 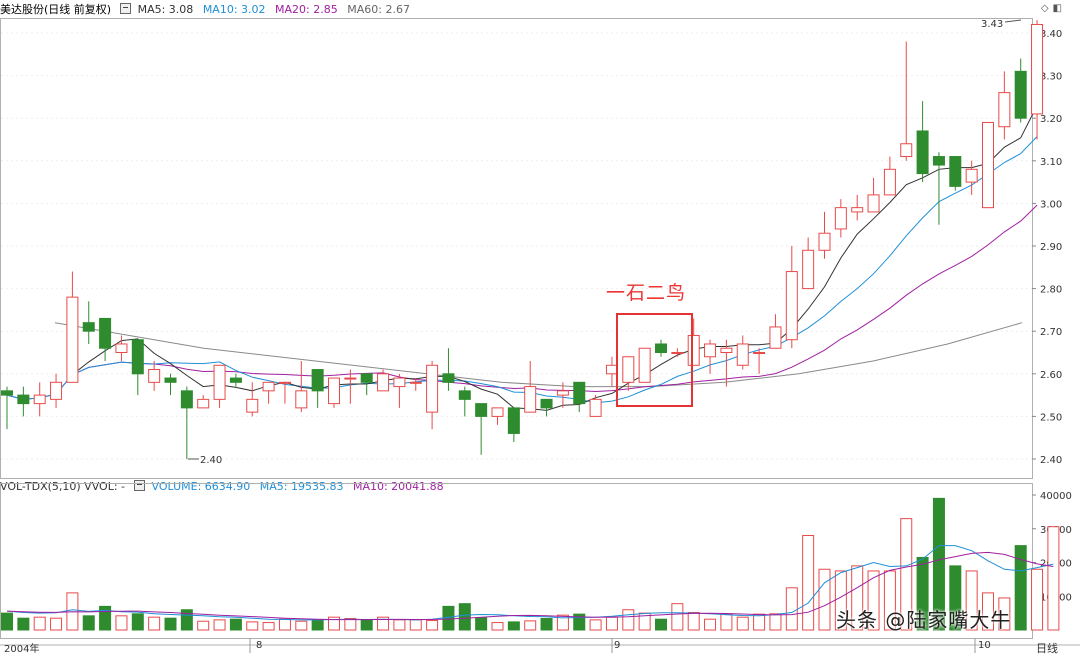 I want to click on ma10-readout: MA10: 3.02, so click(x=234, y=9).